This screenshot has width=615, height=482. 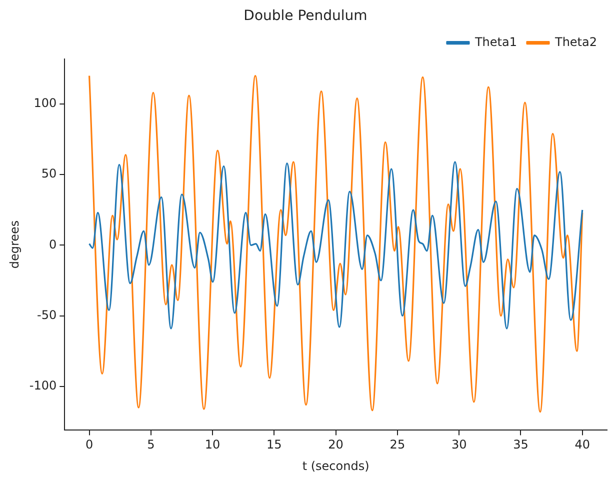 What do you see at coordinates (306, 16) in the screenshot?
I see `chart-title: Double Pendulum` at bounding box center [306, 16].